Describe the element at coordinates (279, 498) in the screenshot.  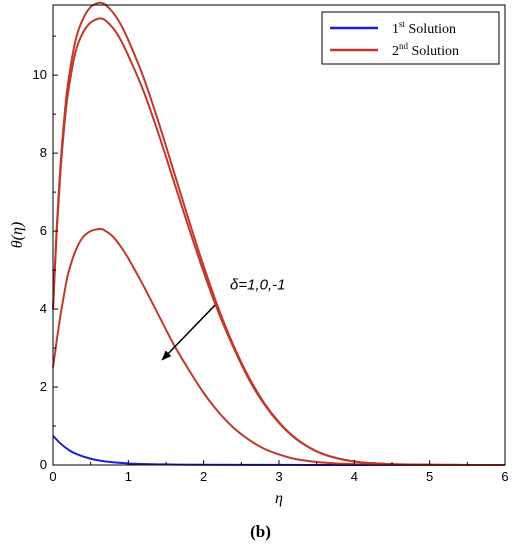
I see `x-axis-label: η` at that location.